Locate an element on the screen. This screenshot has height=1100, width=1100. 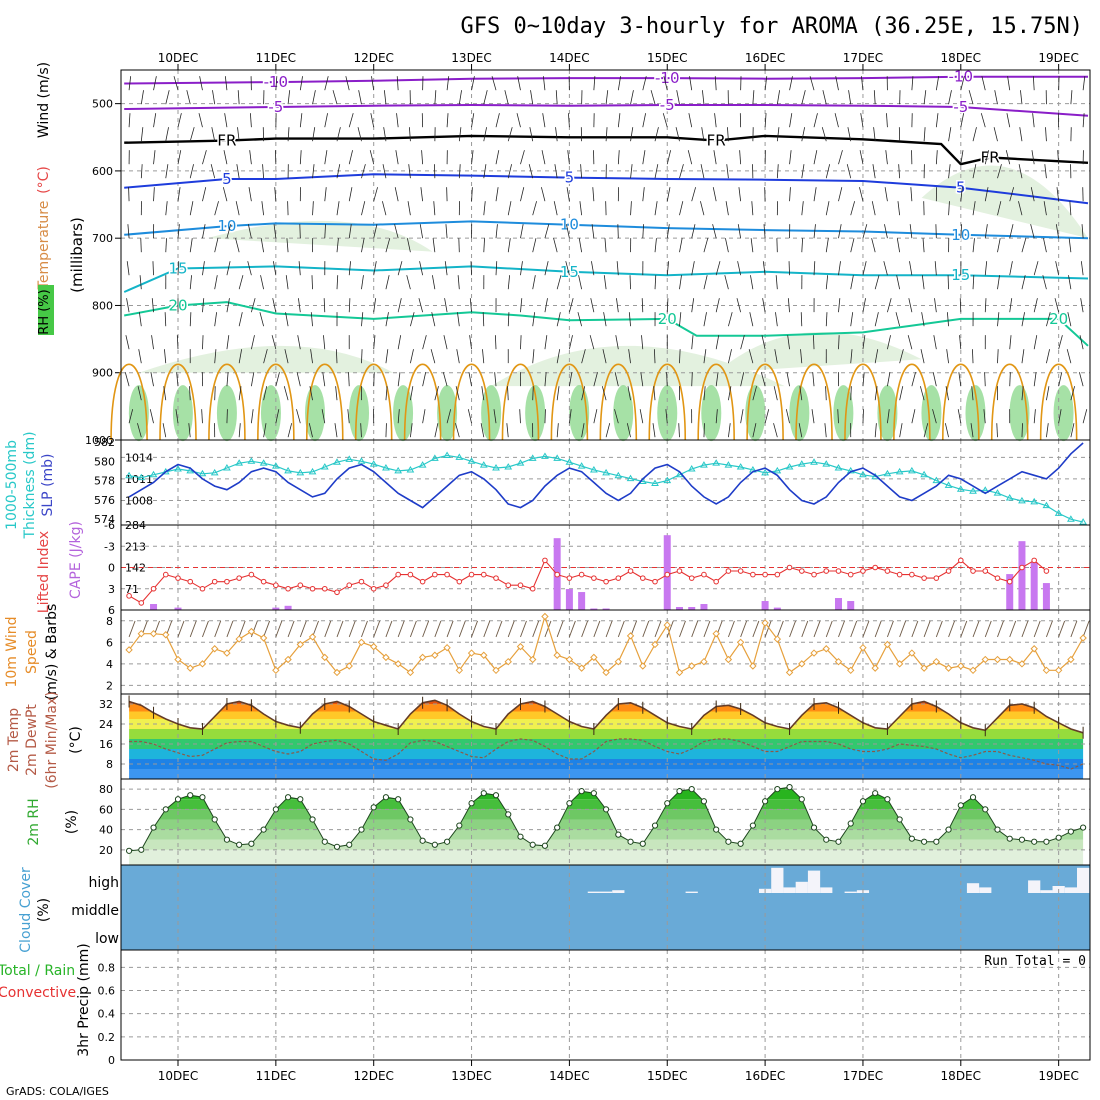
li-line is located at coordinates (587, 581).